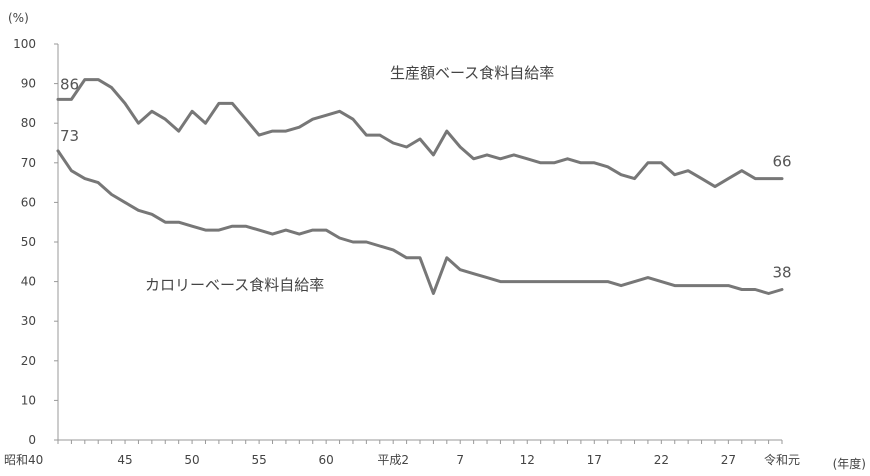 The width and height of the screenshot is (870, 476). Describe the element at coordinates (728, 460) in the screenshot. I see `x-tick-label: 27` at that location.